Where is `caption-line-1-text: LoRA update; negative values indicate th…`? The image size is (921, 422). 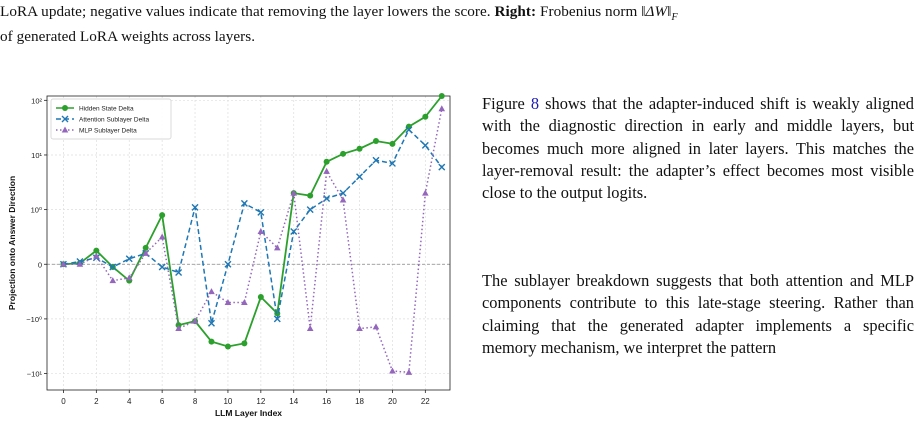 caption-line-1-text: LoRA update; negative values indicate th… is located at coordinates (245, 11).